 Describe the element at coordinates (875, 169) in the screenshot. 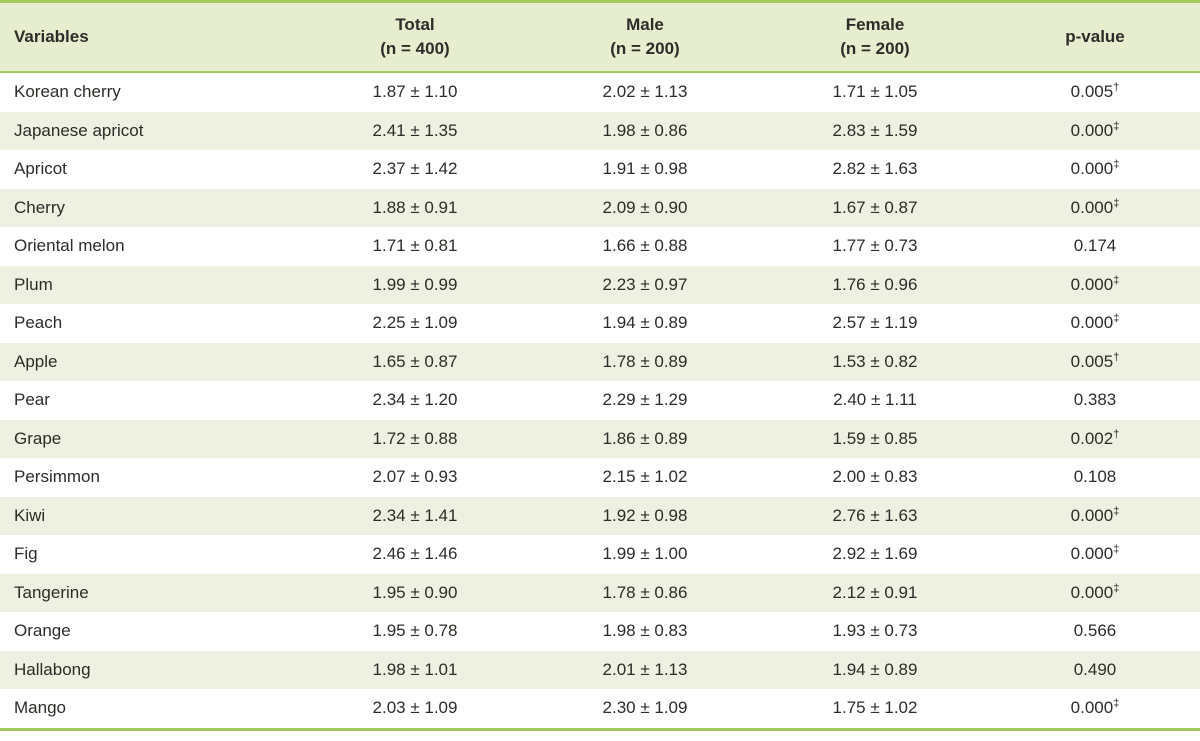

I see `female-value-cell: 2.82 ± 1.63` at that location.